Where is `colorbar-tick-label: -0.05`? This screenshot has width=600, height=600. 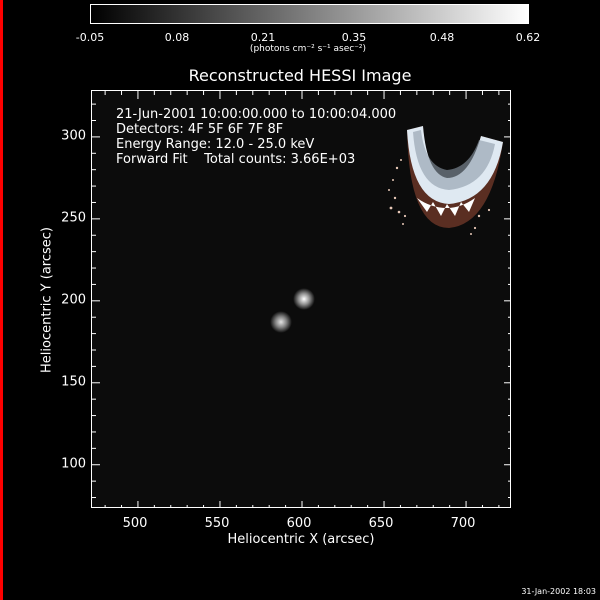
colorbar-tick-label: -0.05 is located at coordinates (90, 37).